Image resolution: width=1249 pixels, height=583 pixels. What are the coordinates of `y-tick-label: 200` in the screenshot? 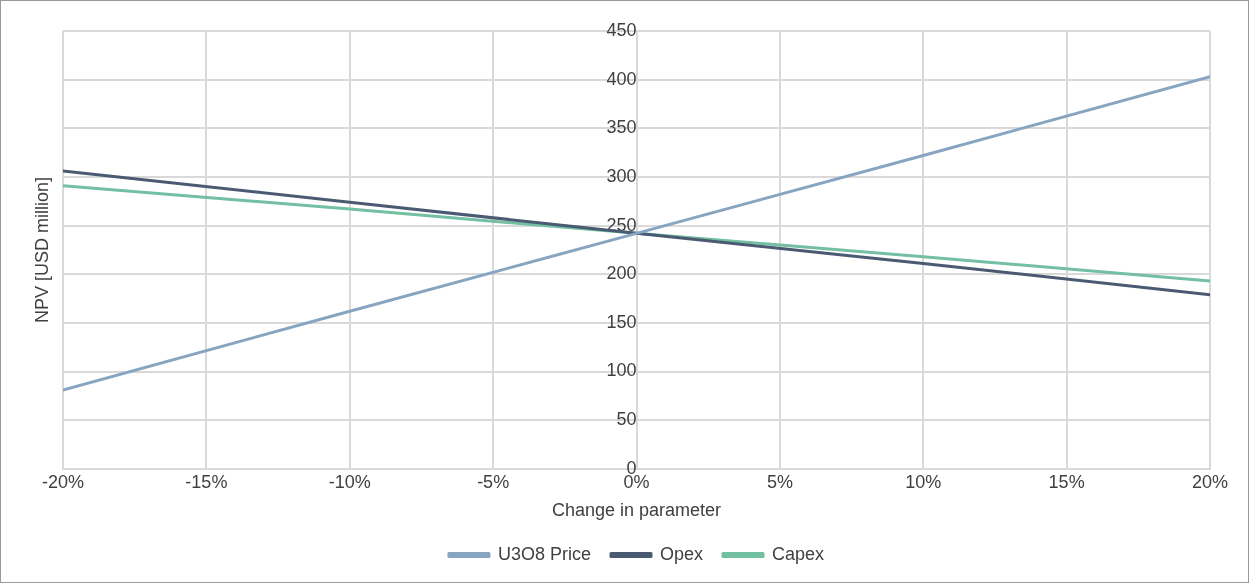 It's located at (621, 273).